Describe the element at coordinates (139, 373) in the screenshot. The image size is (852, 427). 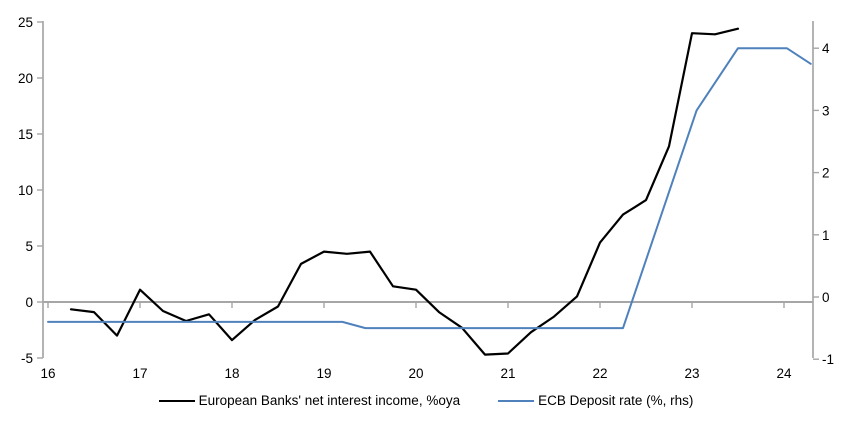
I see `x-tick-label: 17` at that location.